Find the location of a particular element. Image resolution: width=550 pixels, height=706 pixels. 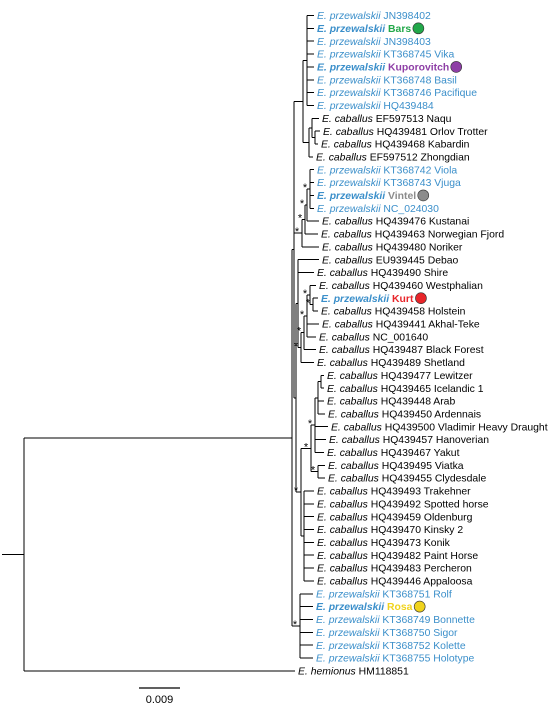

leaf-label-25: E. caballus NC_001640 is located at coordinates (373, 337).